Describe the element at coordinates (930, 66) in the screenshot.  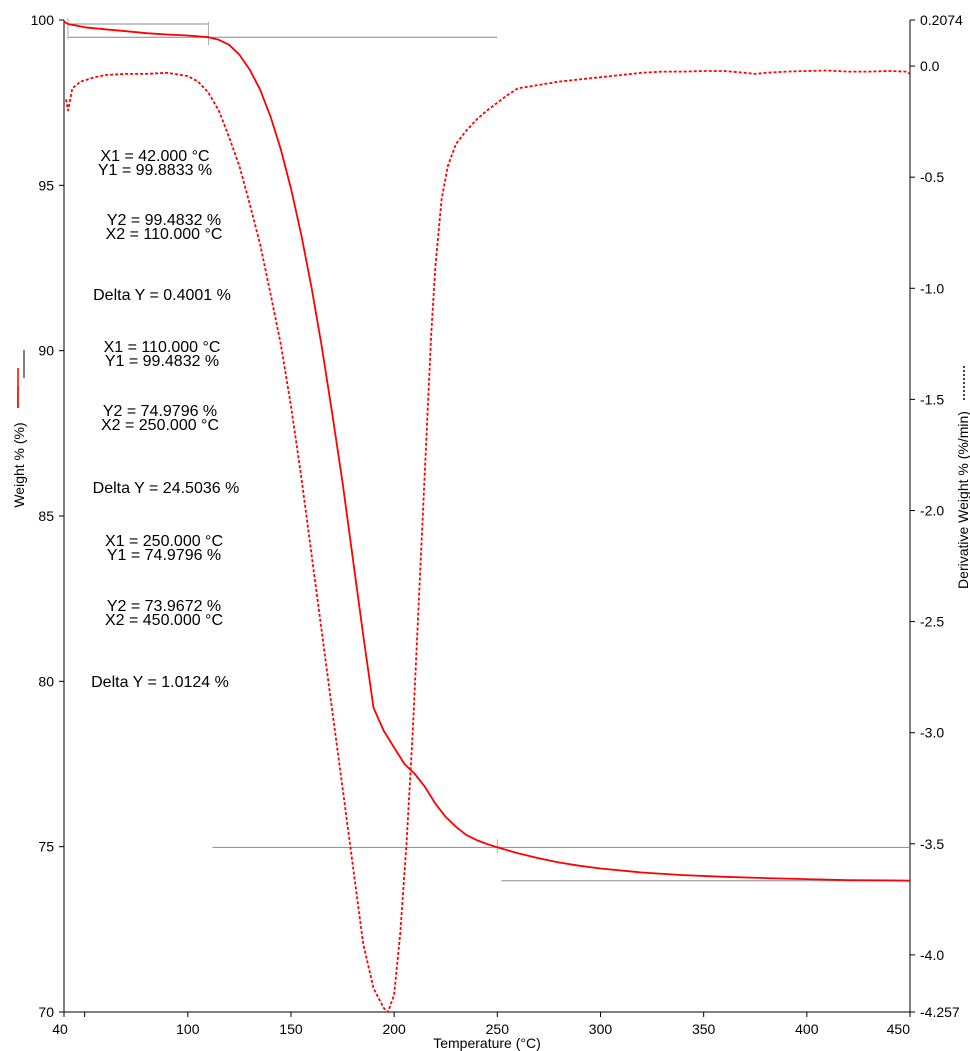
I see `y-right-tick-label: 0.0` at that location.